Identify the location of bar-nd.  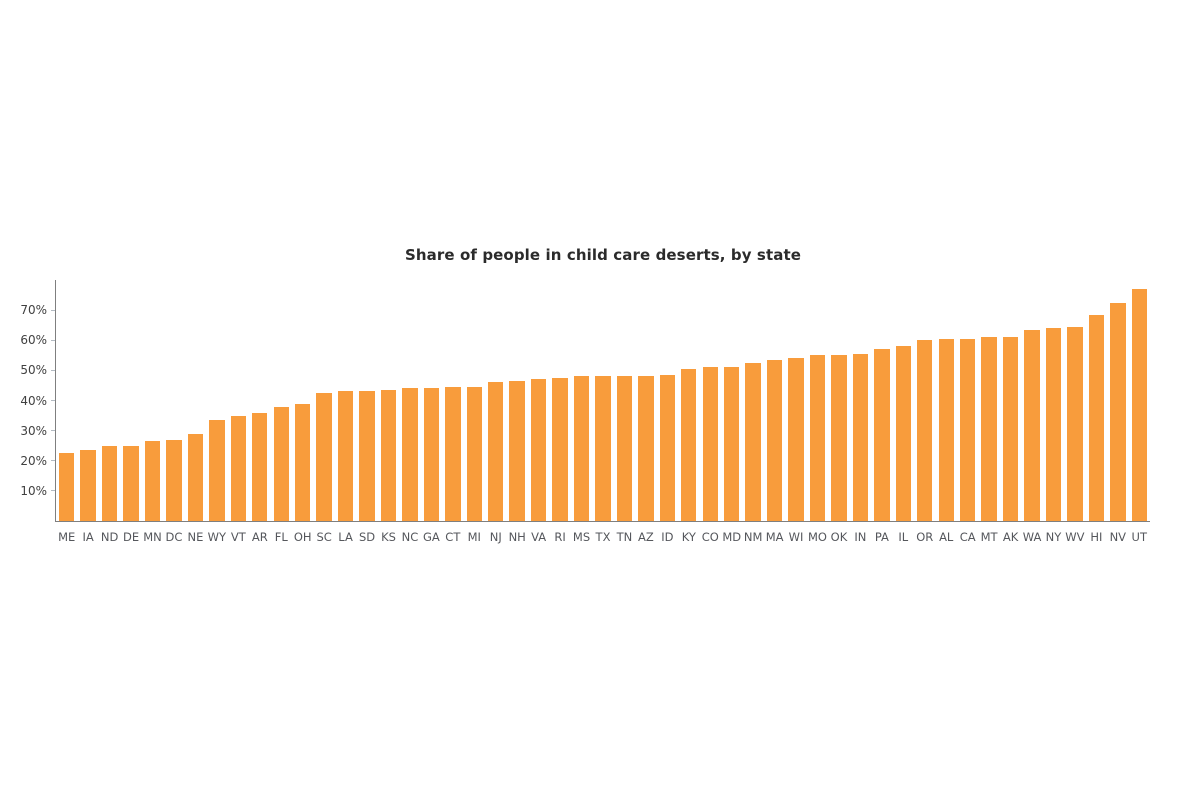
(109, 483).